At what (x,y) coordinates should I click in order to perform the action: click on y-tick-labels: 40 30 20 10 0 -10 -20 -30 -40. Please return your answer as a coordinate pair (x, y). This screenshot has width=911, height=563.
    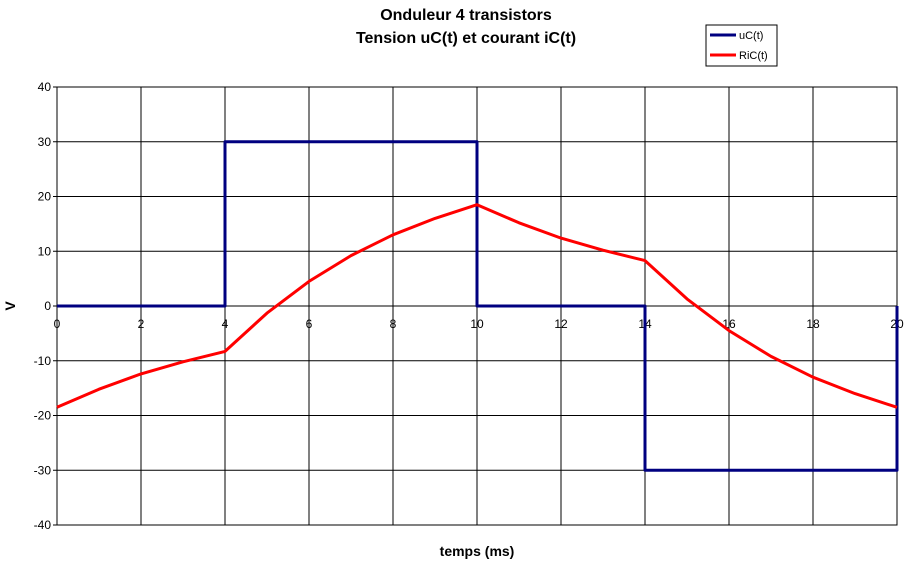
    Looking at the image, I should click on (43, 306).